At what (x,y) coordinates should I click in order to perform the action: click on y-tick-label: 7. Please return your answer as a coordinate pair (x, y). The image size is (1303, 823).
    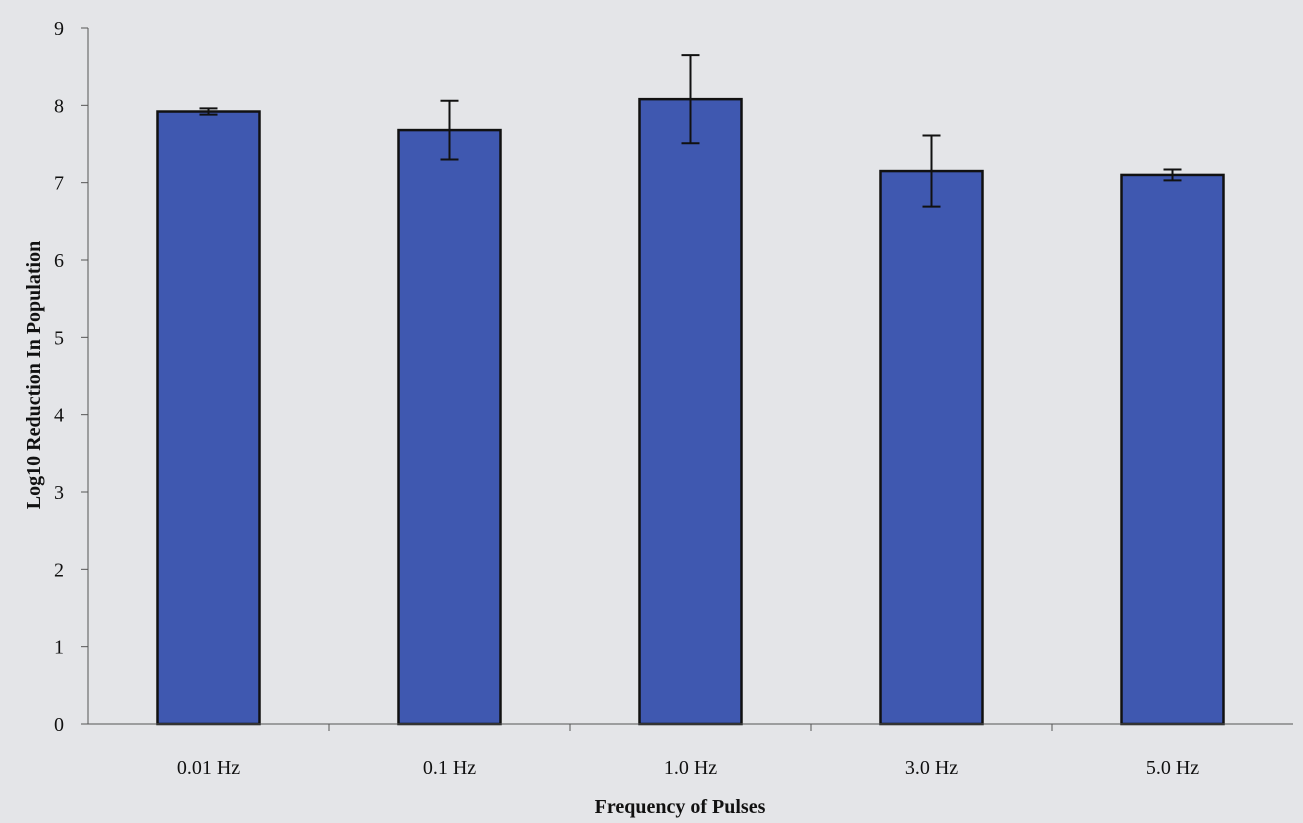
    Looking at the image, I should click on (59, 184).